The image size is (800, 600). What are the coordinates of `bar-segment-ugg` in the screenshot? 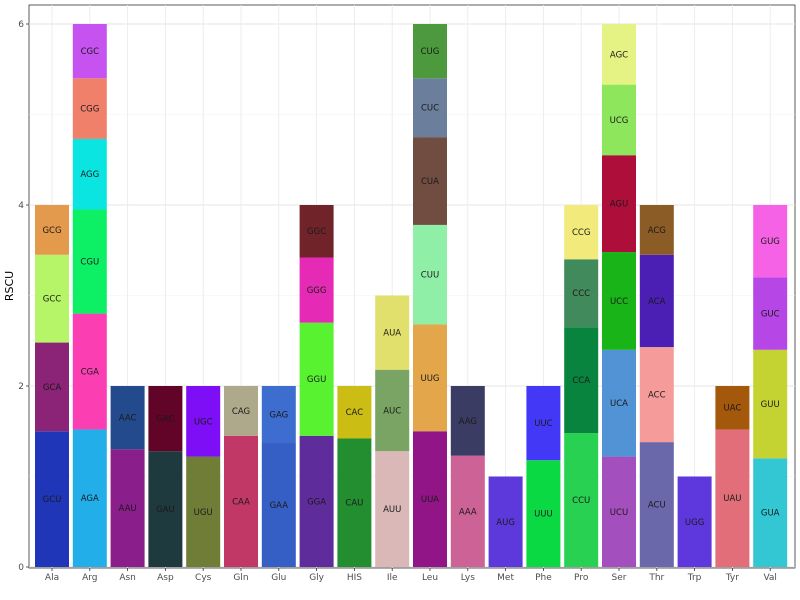 It's located at (694, 521).